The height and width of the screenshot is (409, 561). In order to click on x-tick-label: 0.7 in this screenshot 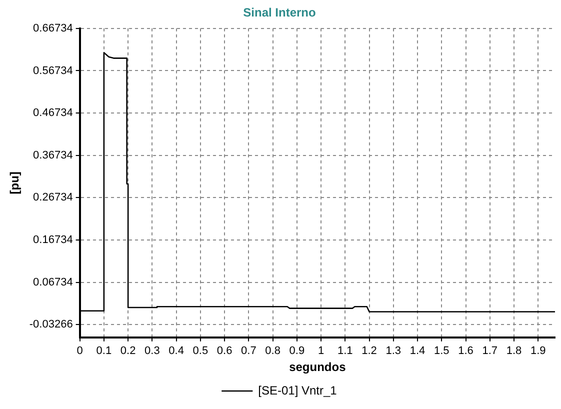, I will do `click(248, 351)`.